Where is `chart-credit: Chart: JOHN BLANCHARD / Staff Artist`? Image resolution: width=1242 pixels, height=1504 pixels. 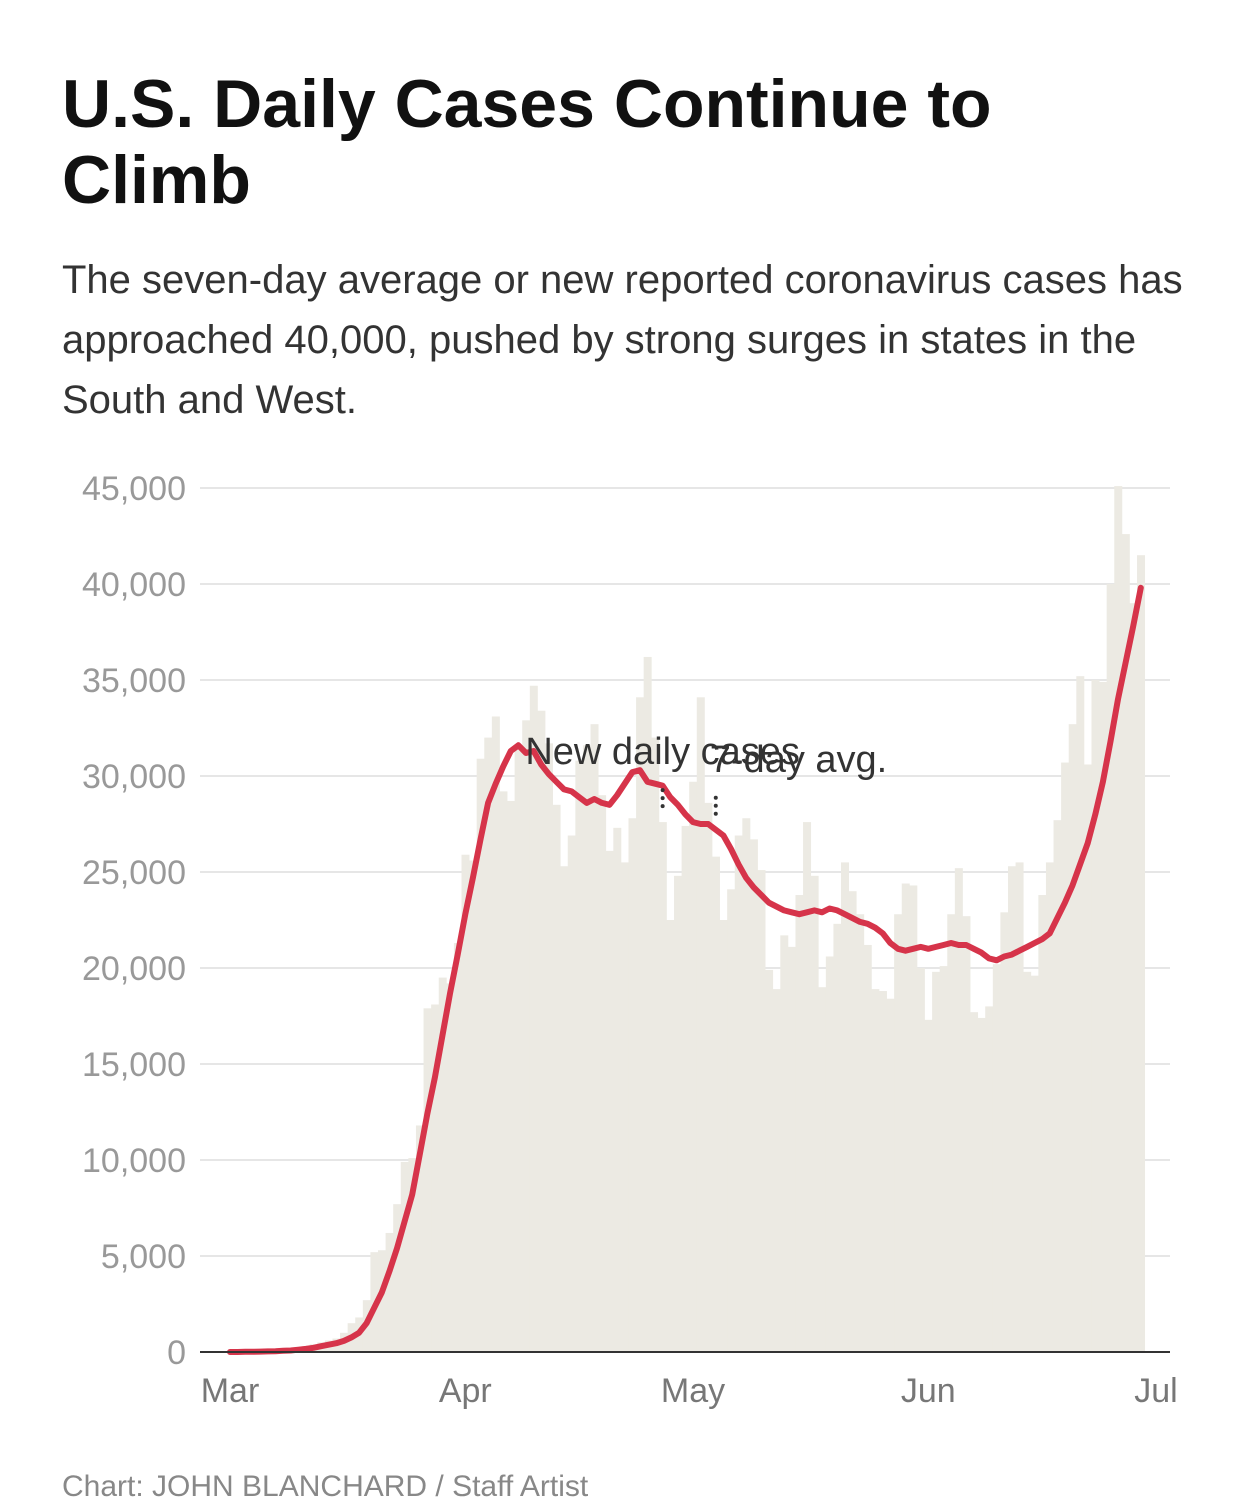
chart-credit: Chart: JOHN BLANCHARD / Staff Artist is located at coordinates (612, 1487).